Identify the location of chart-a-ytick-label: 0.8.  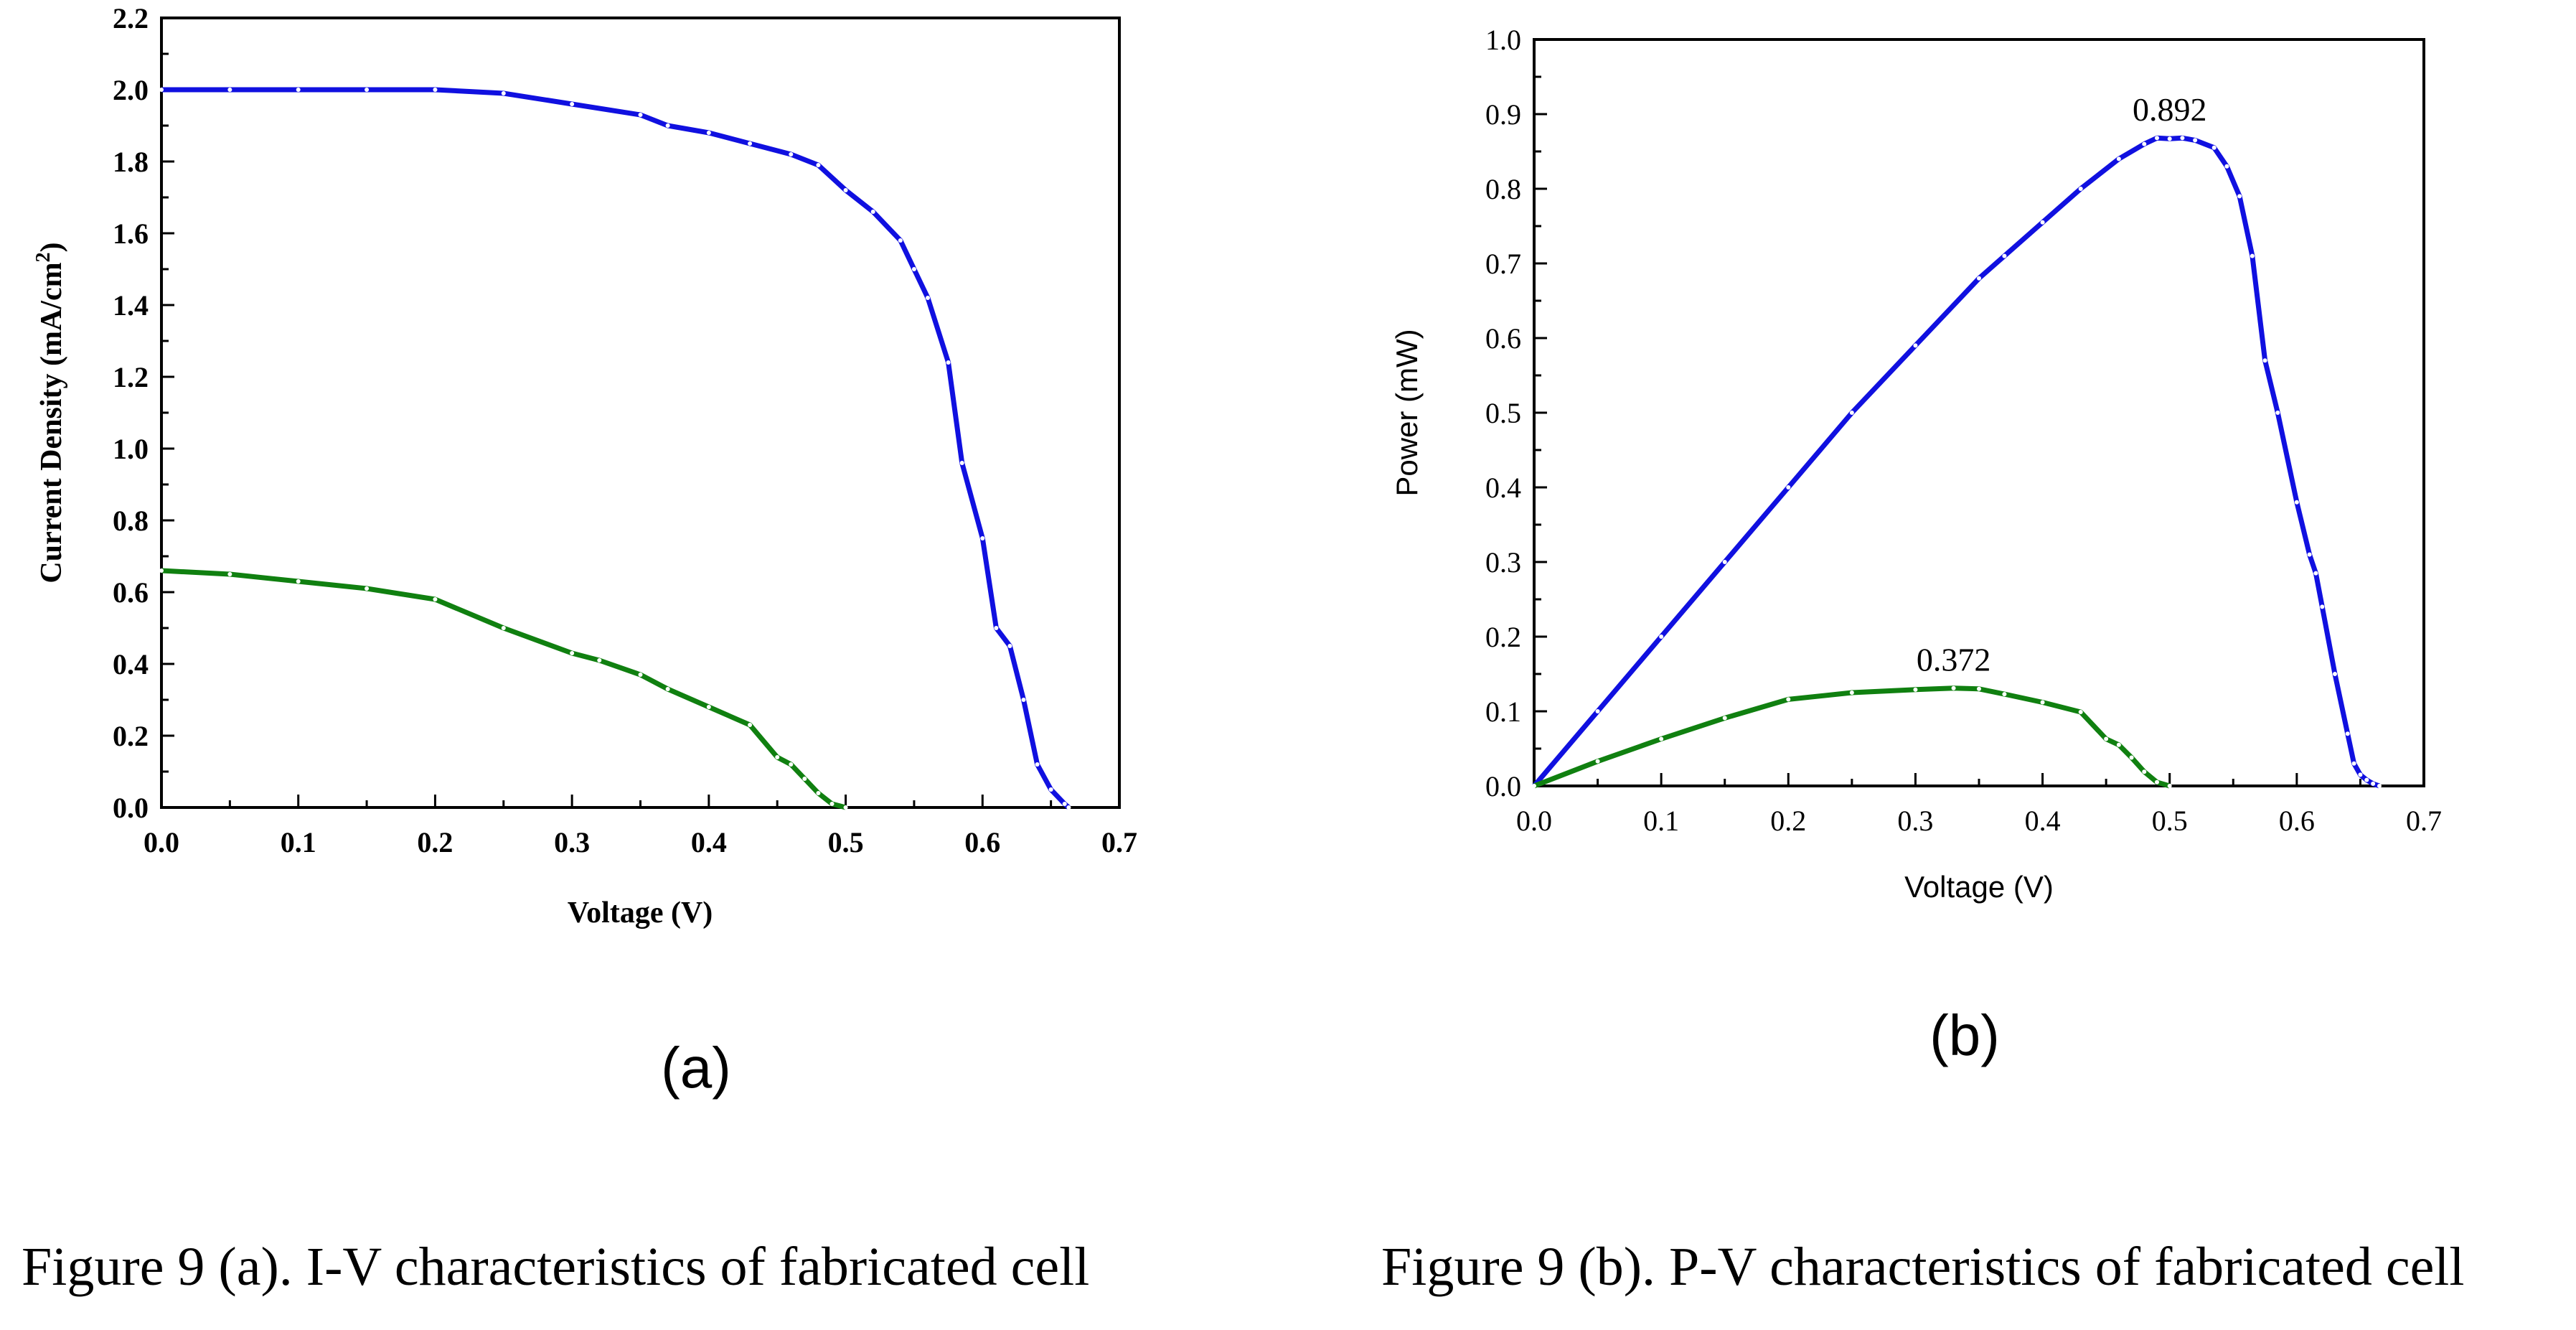
(131, 521).